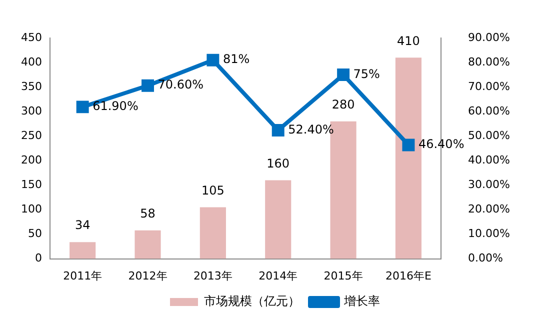 This screenshot has height=331, width=550. I want to click on y2-tick-label: 40.00%, so click(489, 160).